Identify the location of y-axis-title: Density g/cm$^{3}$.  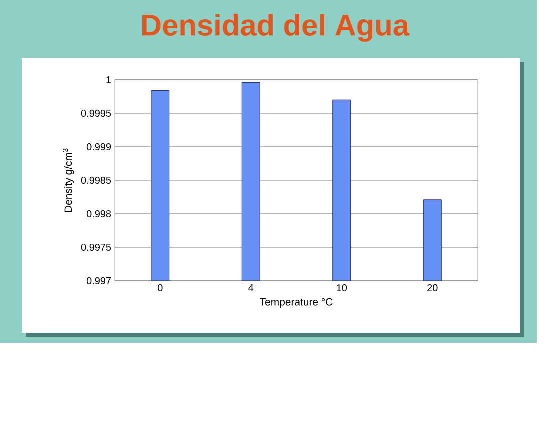
(68, 180).